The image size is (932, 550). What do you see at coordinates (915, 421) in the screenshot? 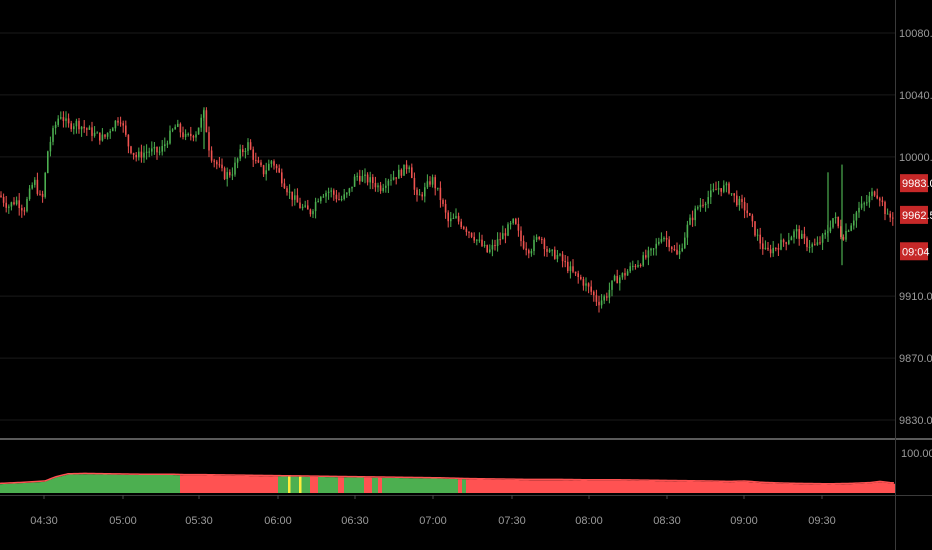
I see `price-tick-label: 9830.00` at bounding box center [915, 421].